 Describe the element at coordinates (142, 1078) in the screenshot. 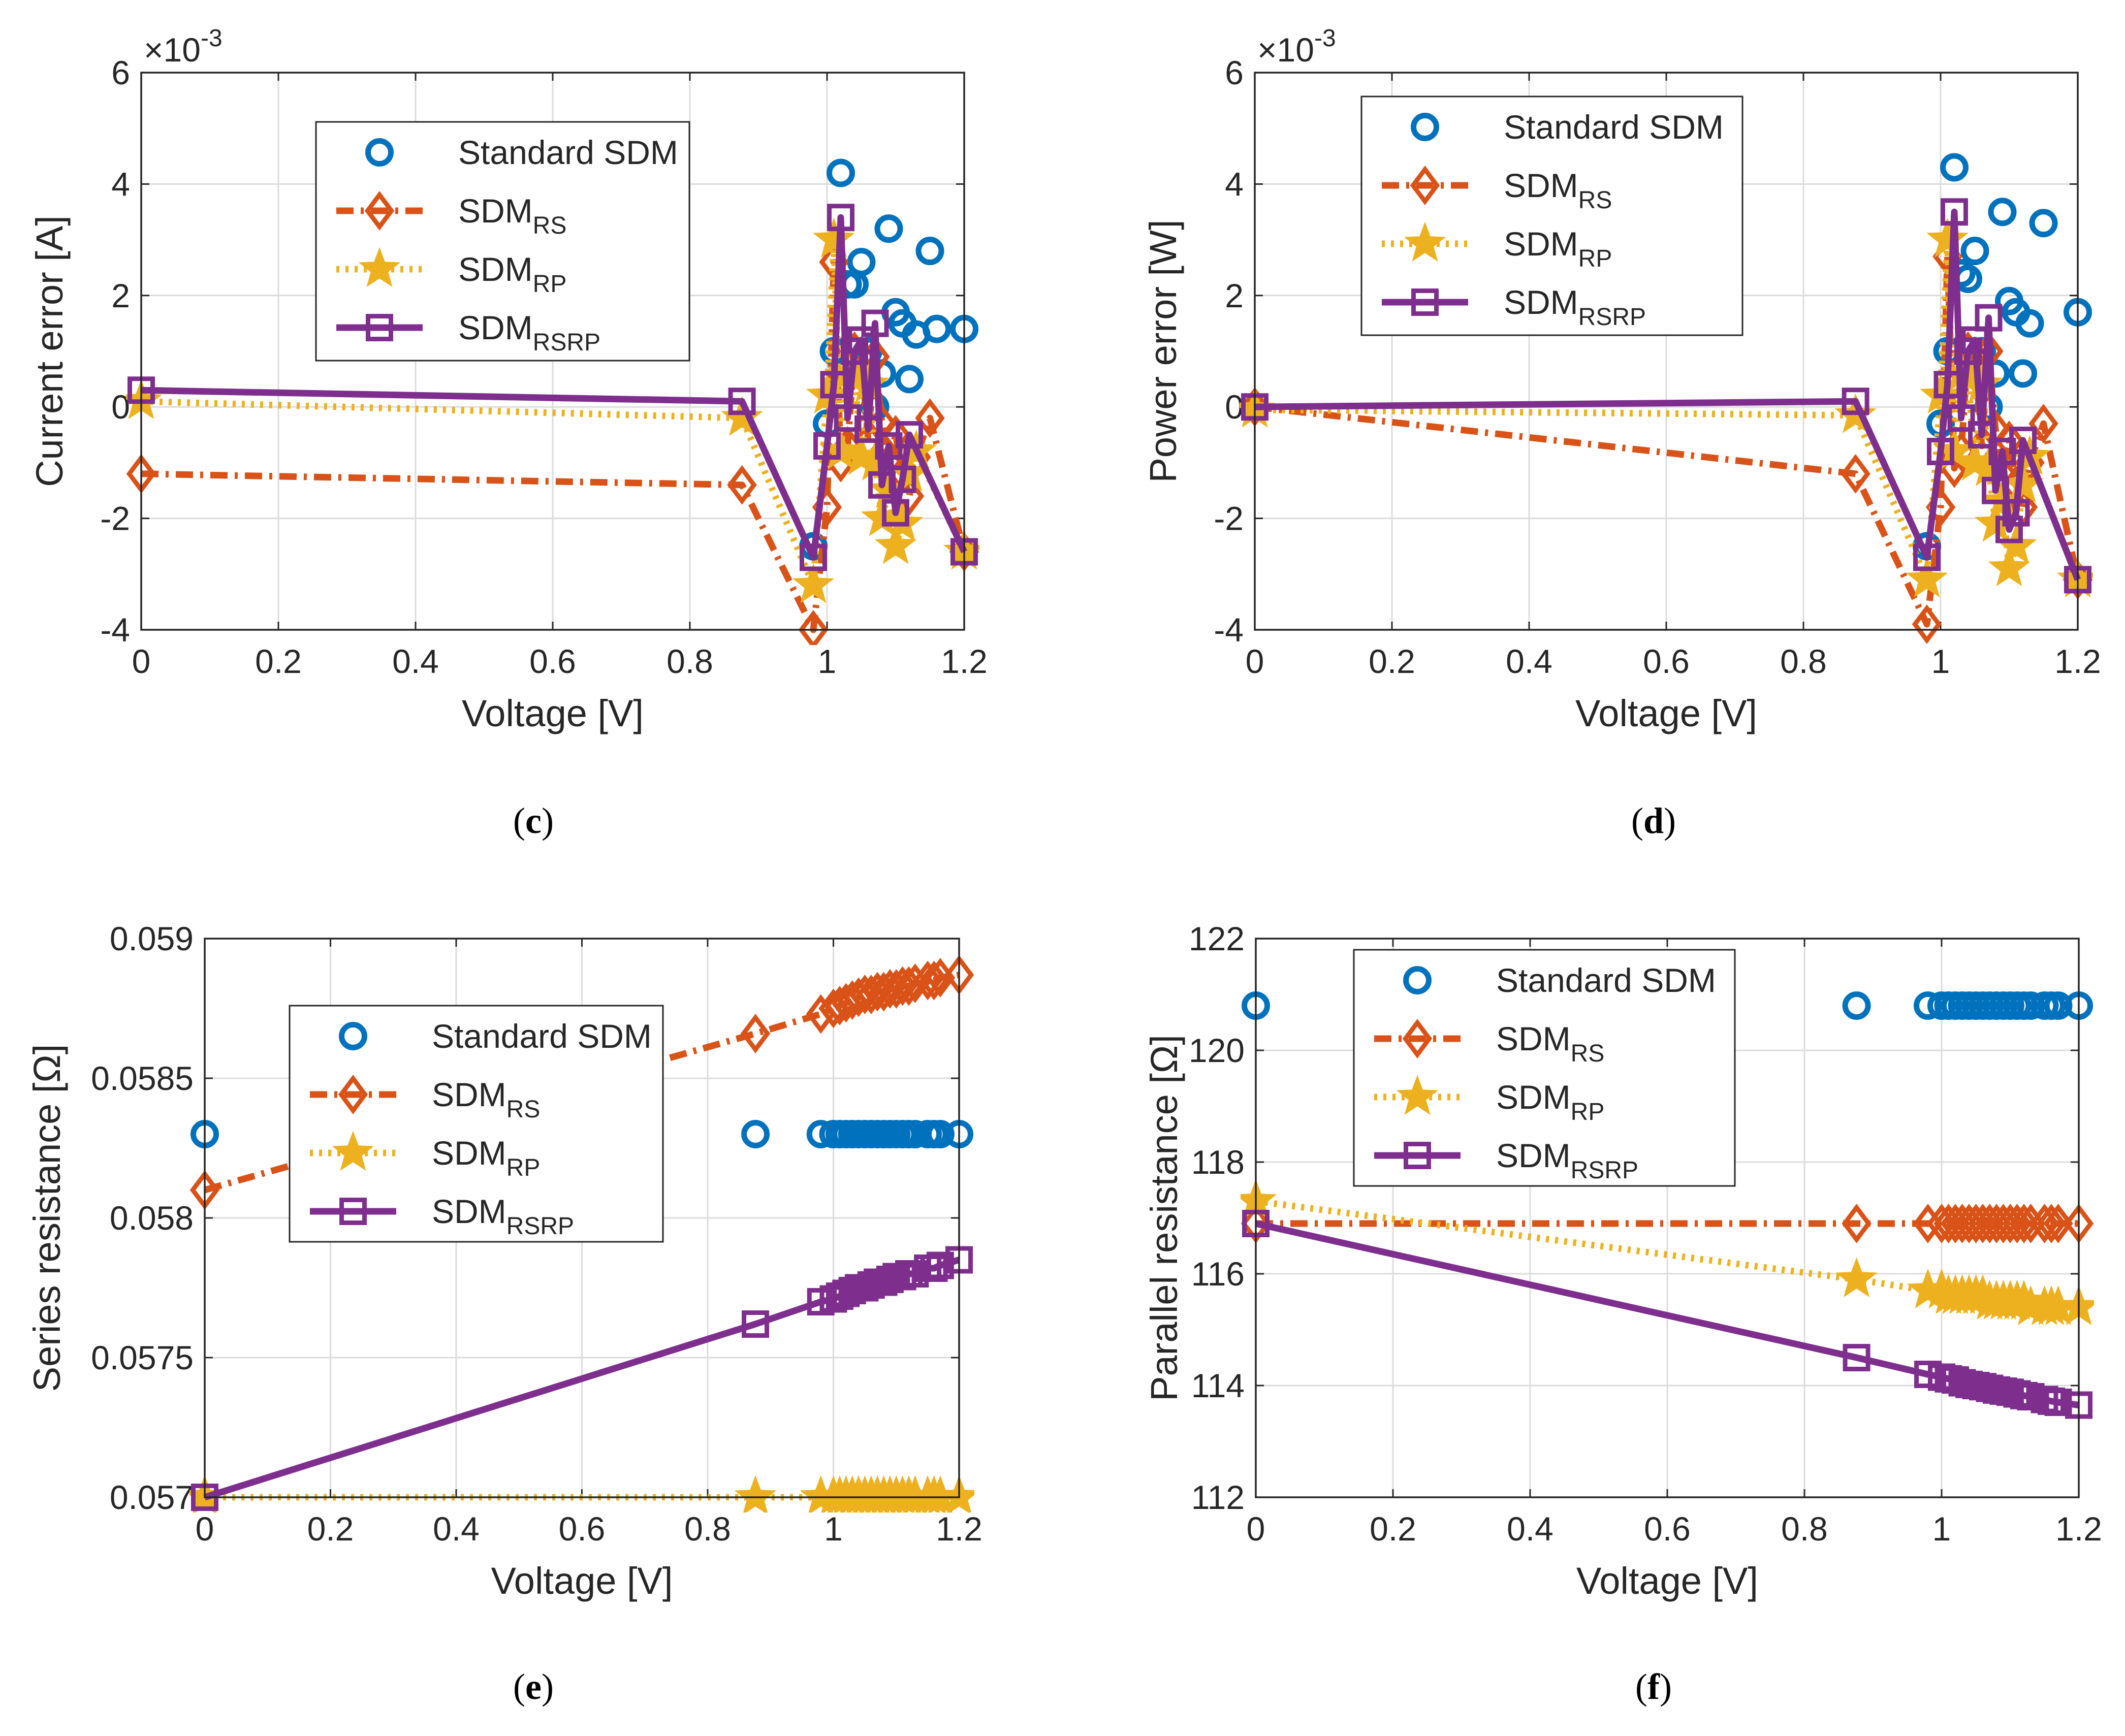

I see `y-tick-label: 0.0585` at that location.